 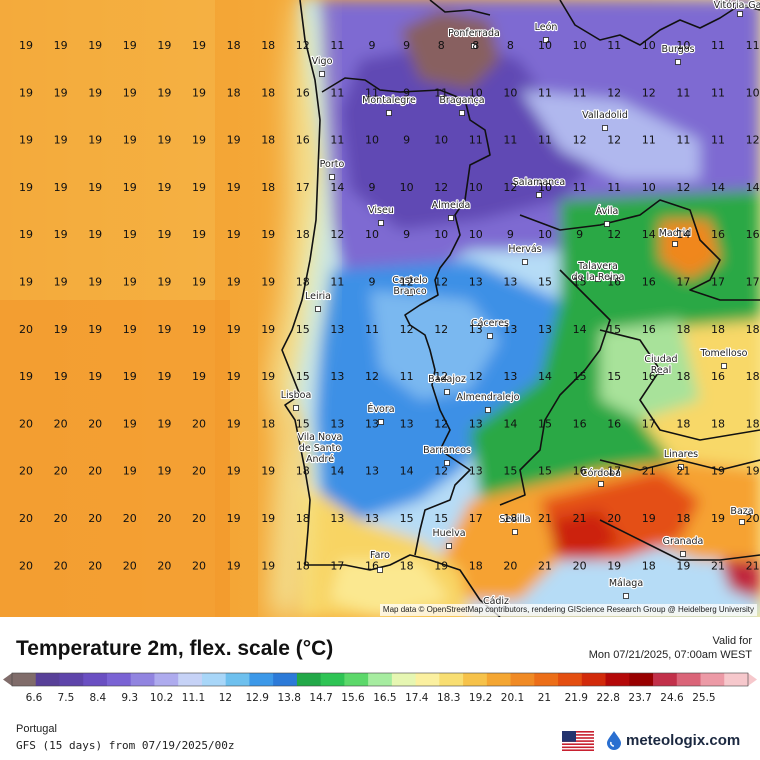 I want to click on city-label: Vitória-Gas, so click(x=737, y=5).